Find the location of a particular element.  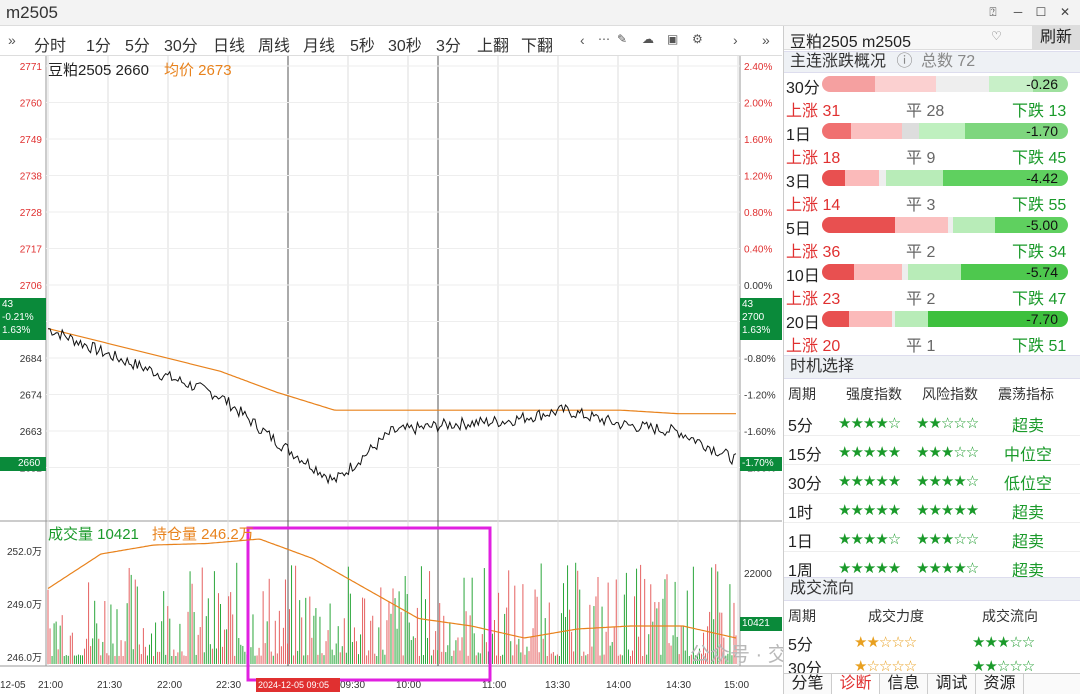

pct-tick: 0.40% is located at coordinates (758, 250).